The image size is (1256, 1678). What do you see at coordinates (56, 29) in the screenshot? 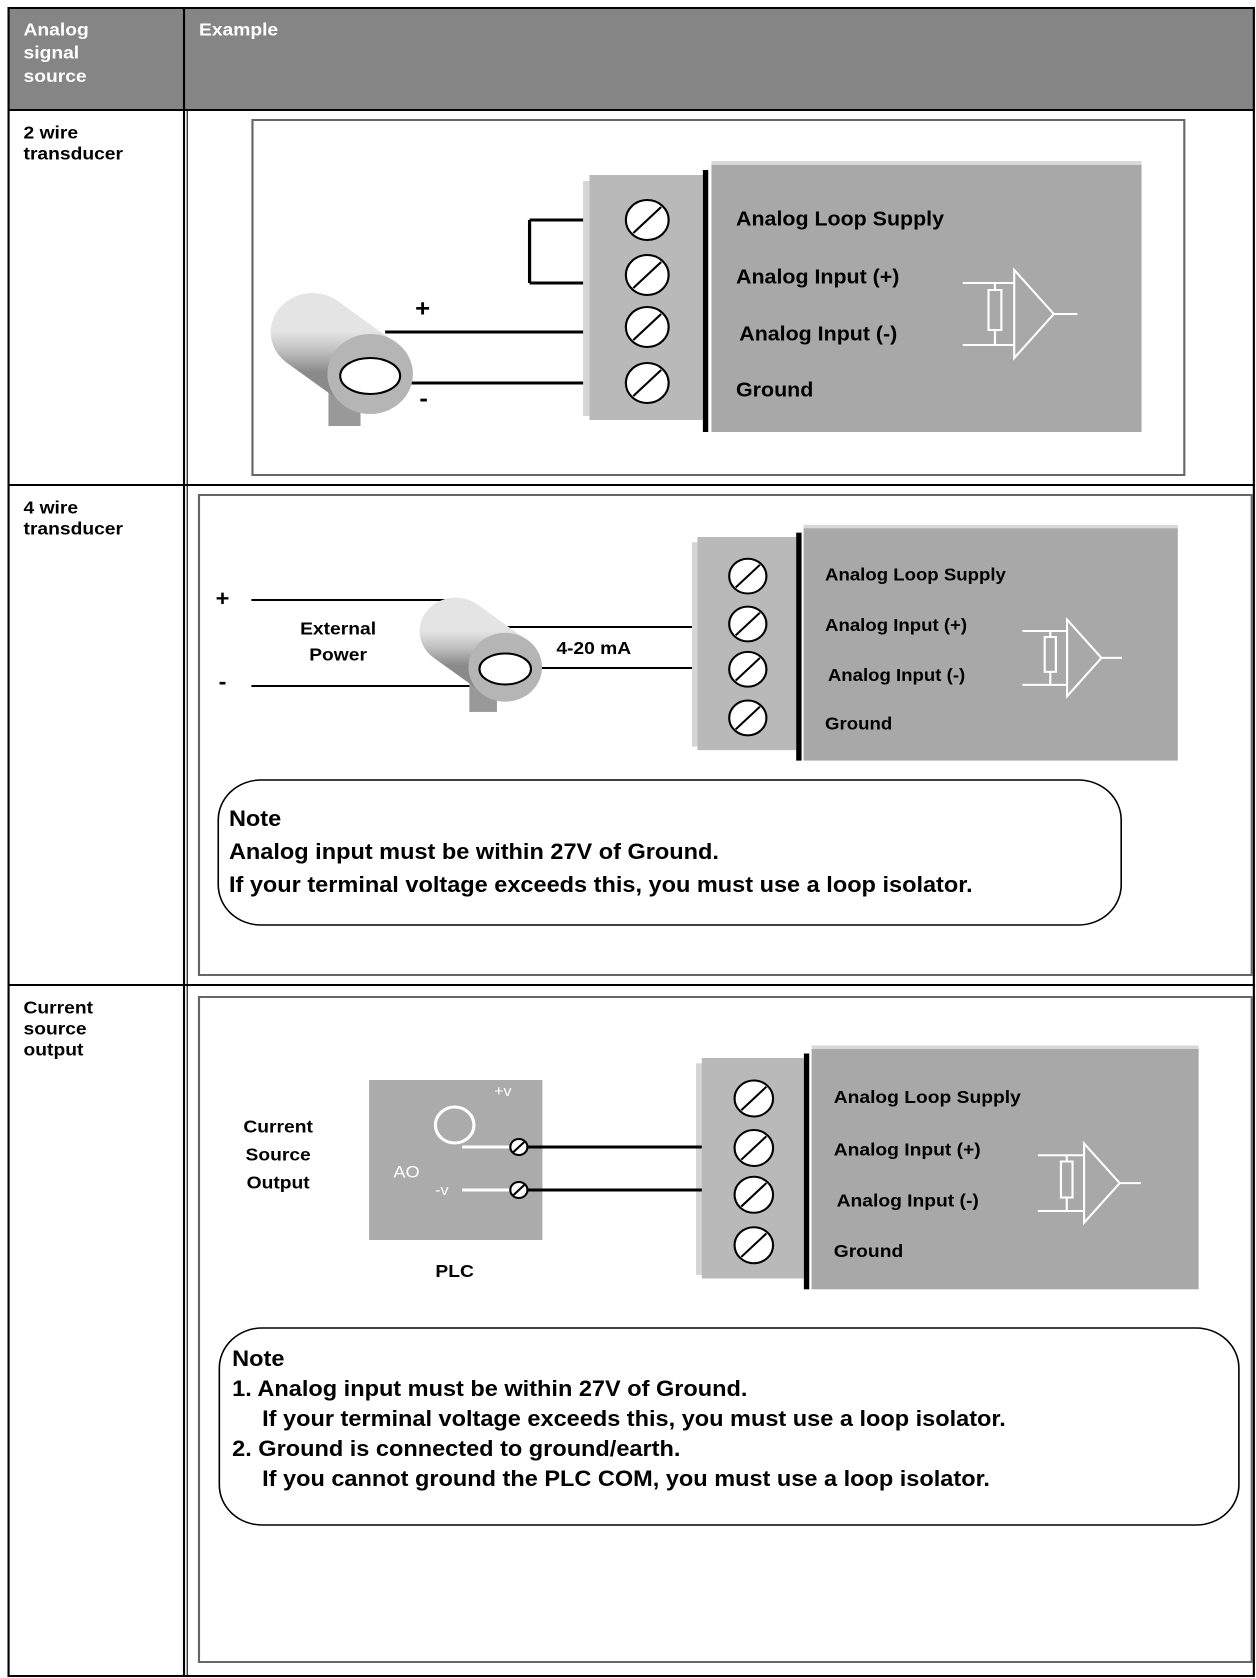
I see `header-cell: Analog` at bounding box center [56, 29].